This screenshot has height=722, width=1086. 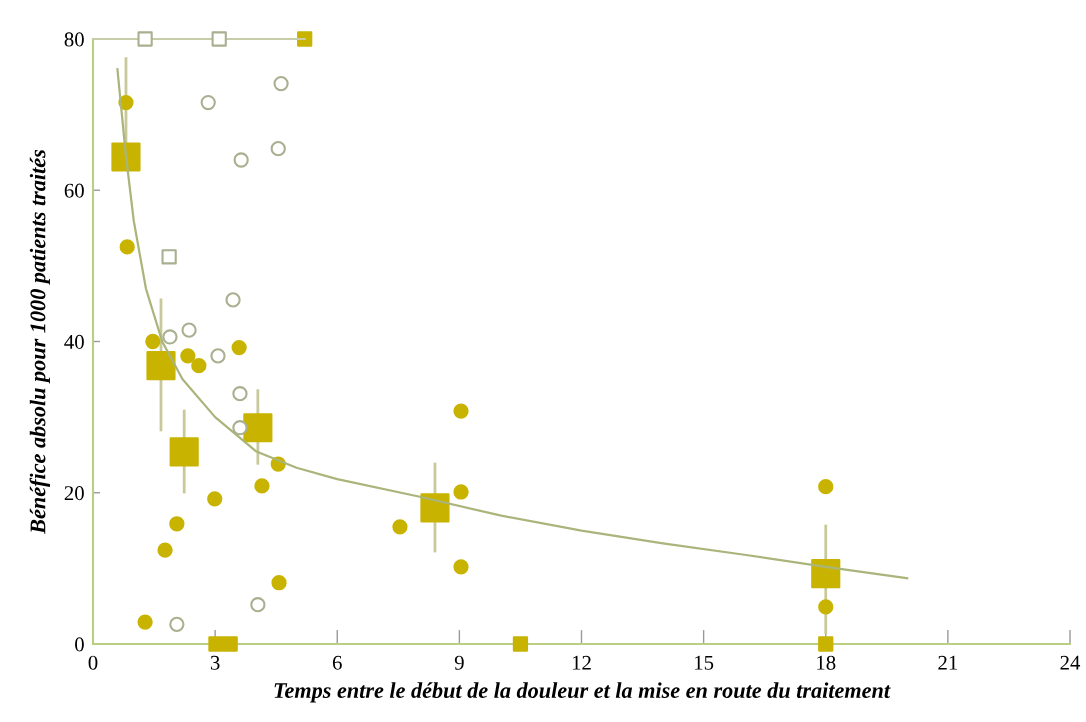 What do you see at coordinates (74, 493) in the screenshot?
I see `y-tick-label: 20` at bounding box center [74, 493].